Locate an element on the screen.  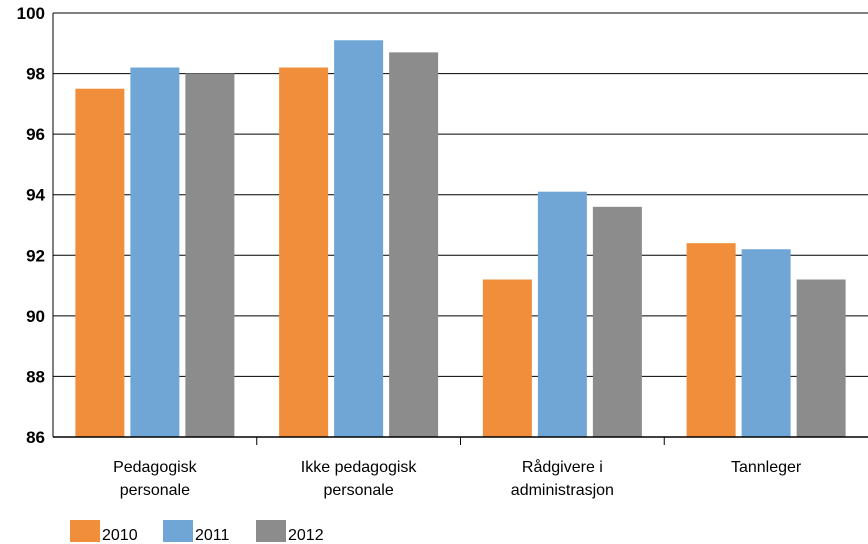
y-tick-label: 88 is located at coordinates (35, 376).